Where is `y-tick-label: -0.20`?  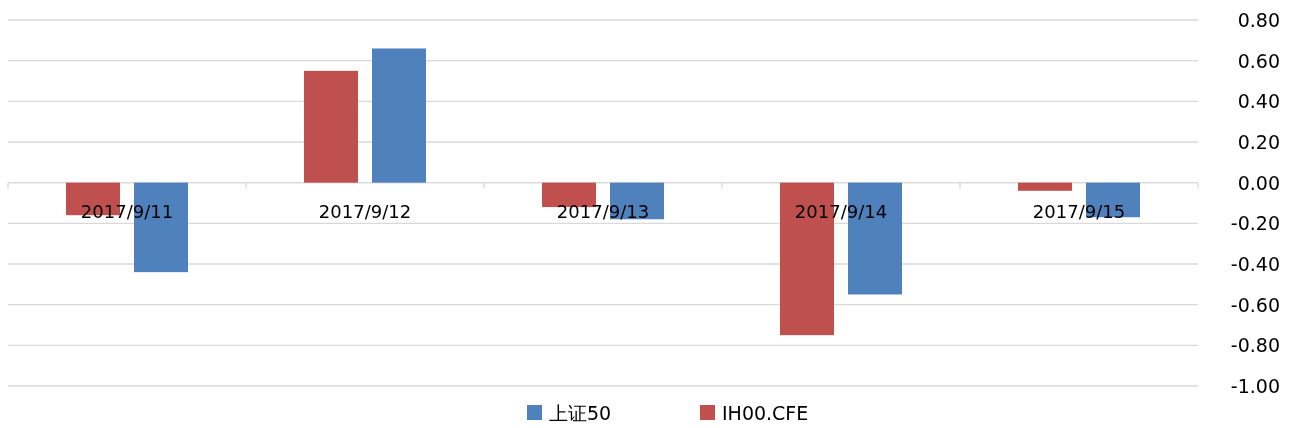
y-tick-label: -0.20 is located at coordinates (1255, 223).